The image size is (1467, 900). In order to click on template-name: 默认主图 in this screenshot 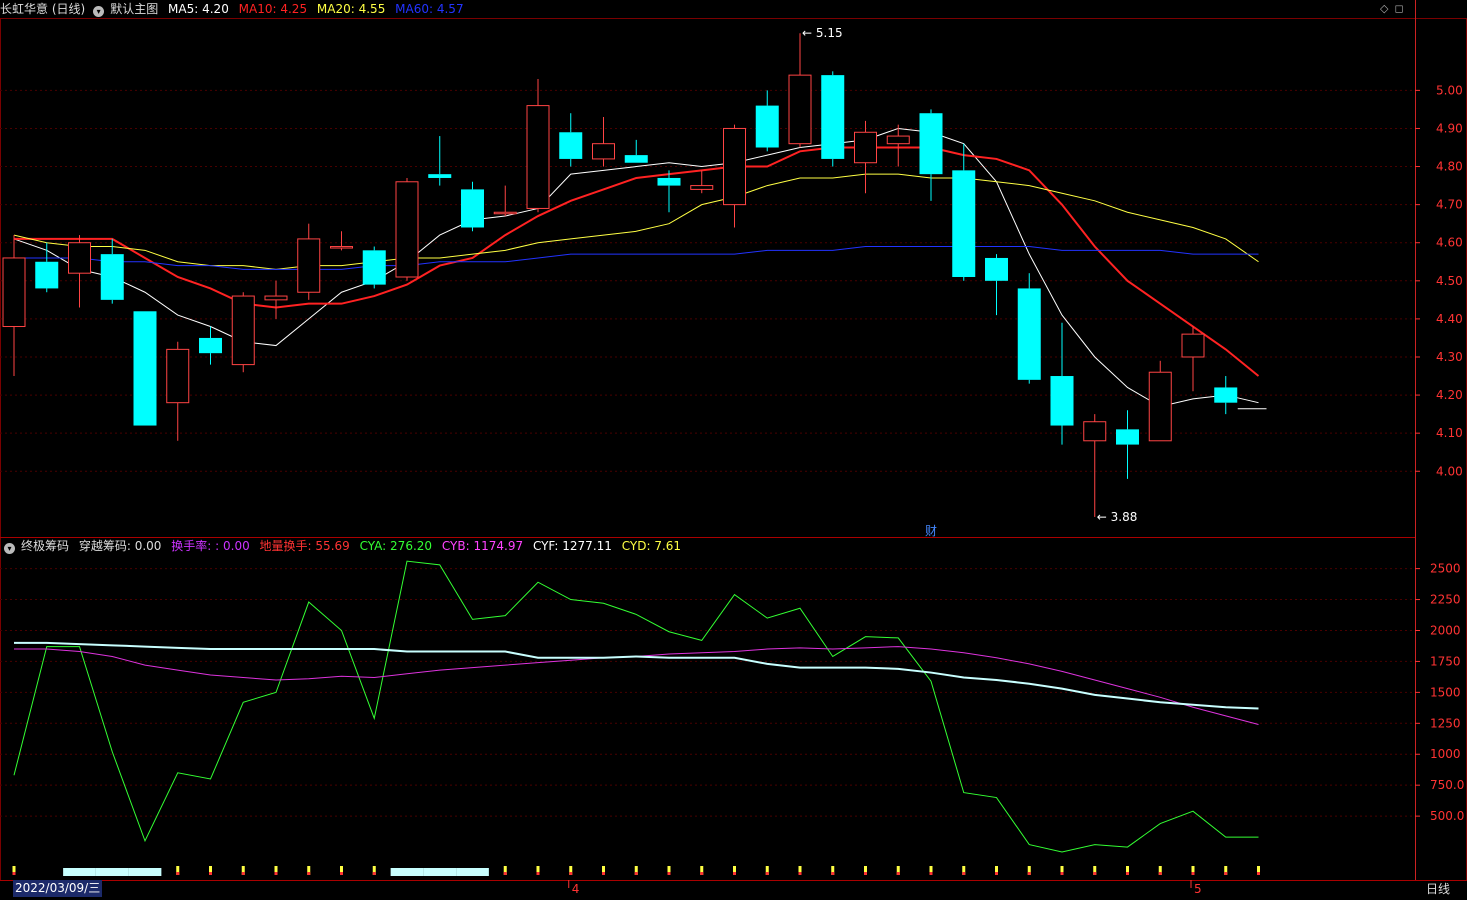, I will do `click(134, 9)`.